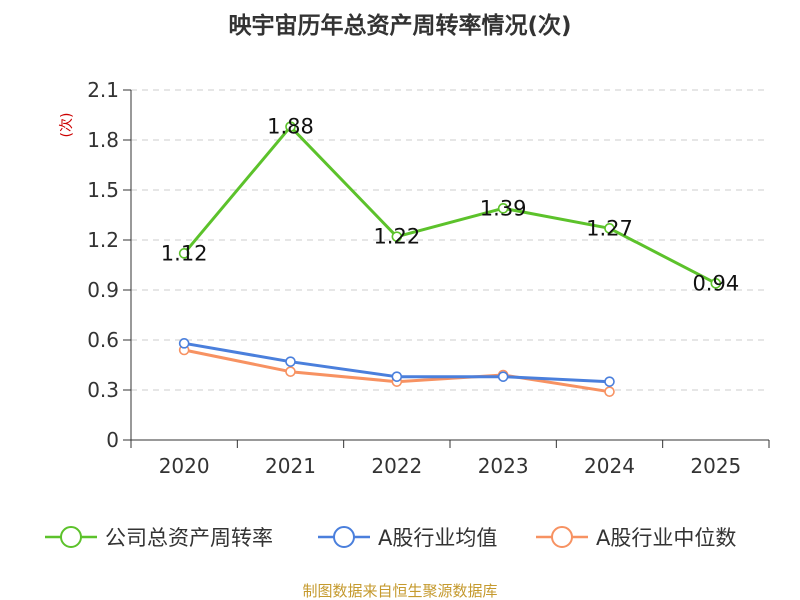  I want to click on y-axis-label: (次), so click(67, 125).